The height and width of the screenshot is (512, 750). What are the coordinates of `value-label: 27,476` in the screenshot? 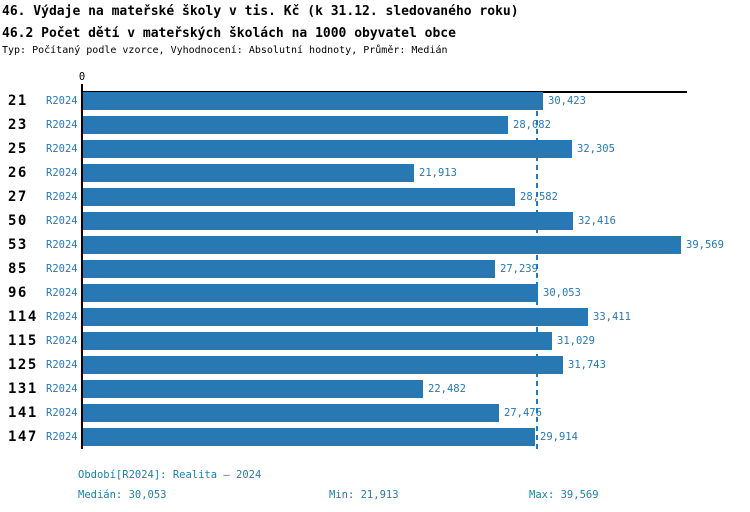 It's located at (523, 413).